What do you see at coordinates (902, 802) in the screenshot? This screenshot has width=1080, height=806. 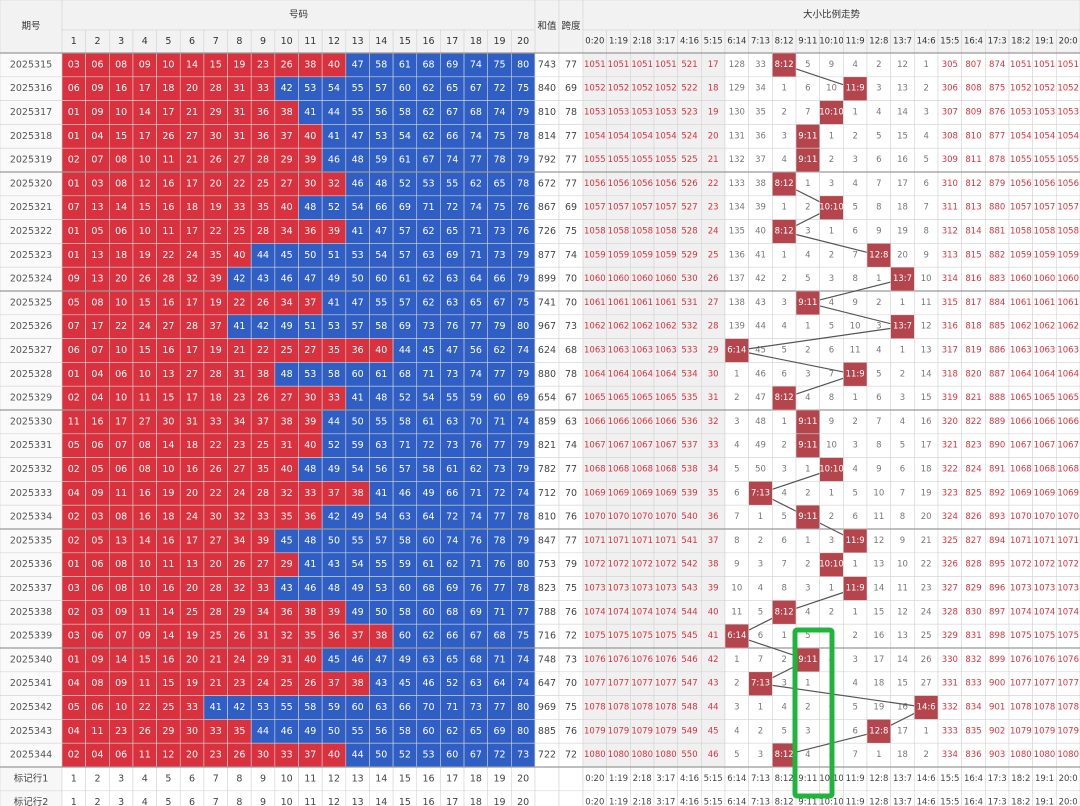 I see `footer-trend: 13:7` at bounding box center [902, 802].